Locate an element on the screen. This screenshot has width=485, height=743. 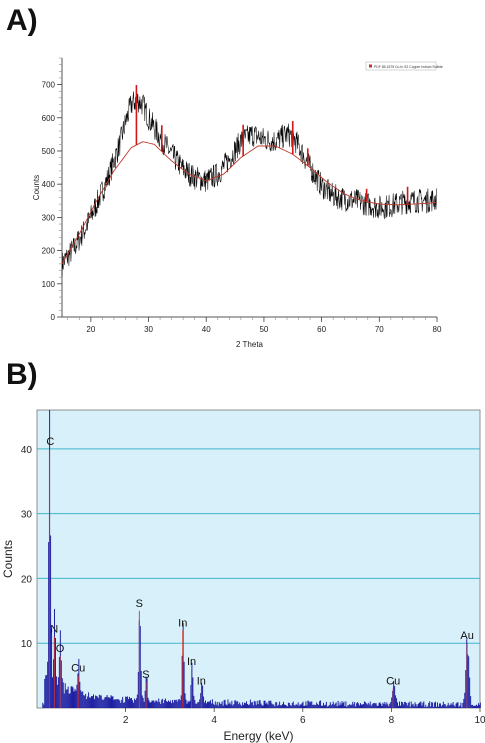
y-tick-label: 600 is located at coordinates (49, 118).